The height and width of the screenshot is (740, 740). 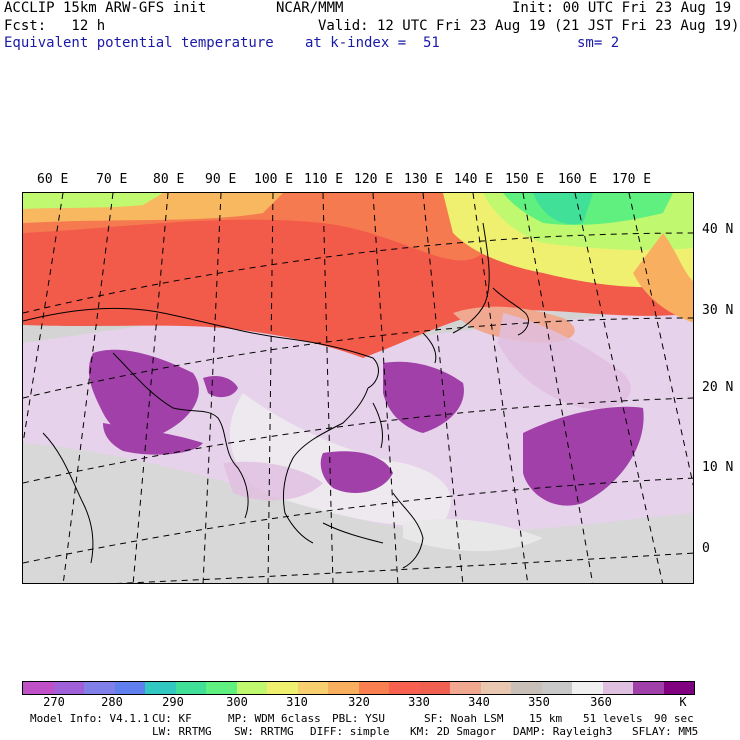 I want to click on lon-label: 120 E, so click(x=374, y=179).